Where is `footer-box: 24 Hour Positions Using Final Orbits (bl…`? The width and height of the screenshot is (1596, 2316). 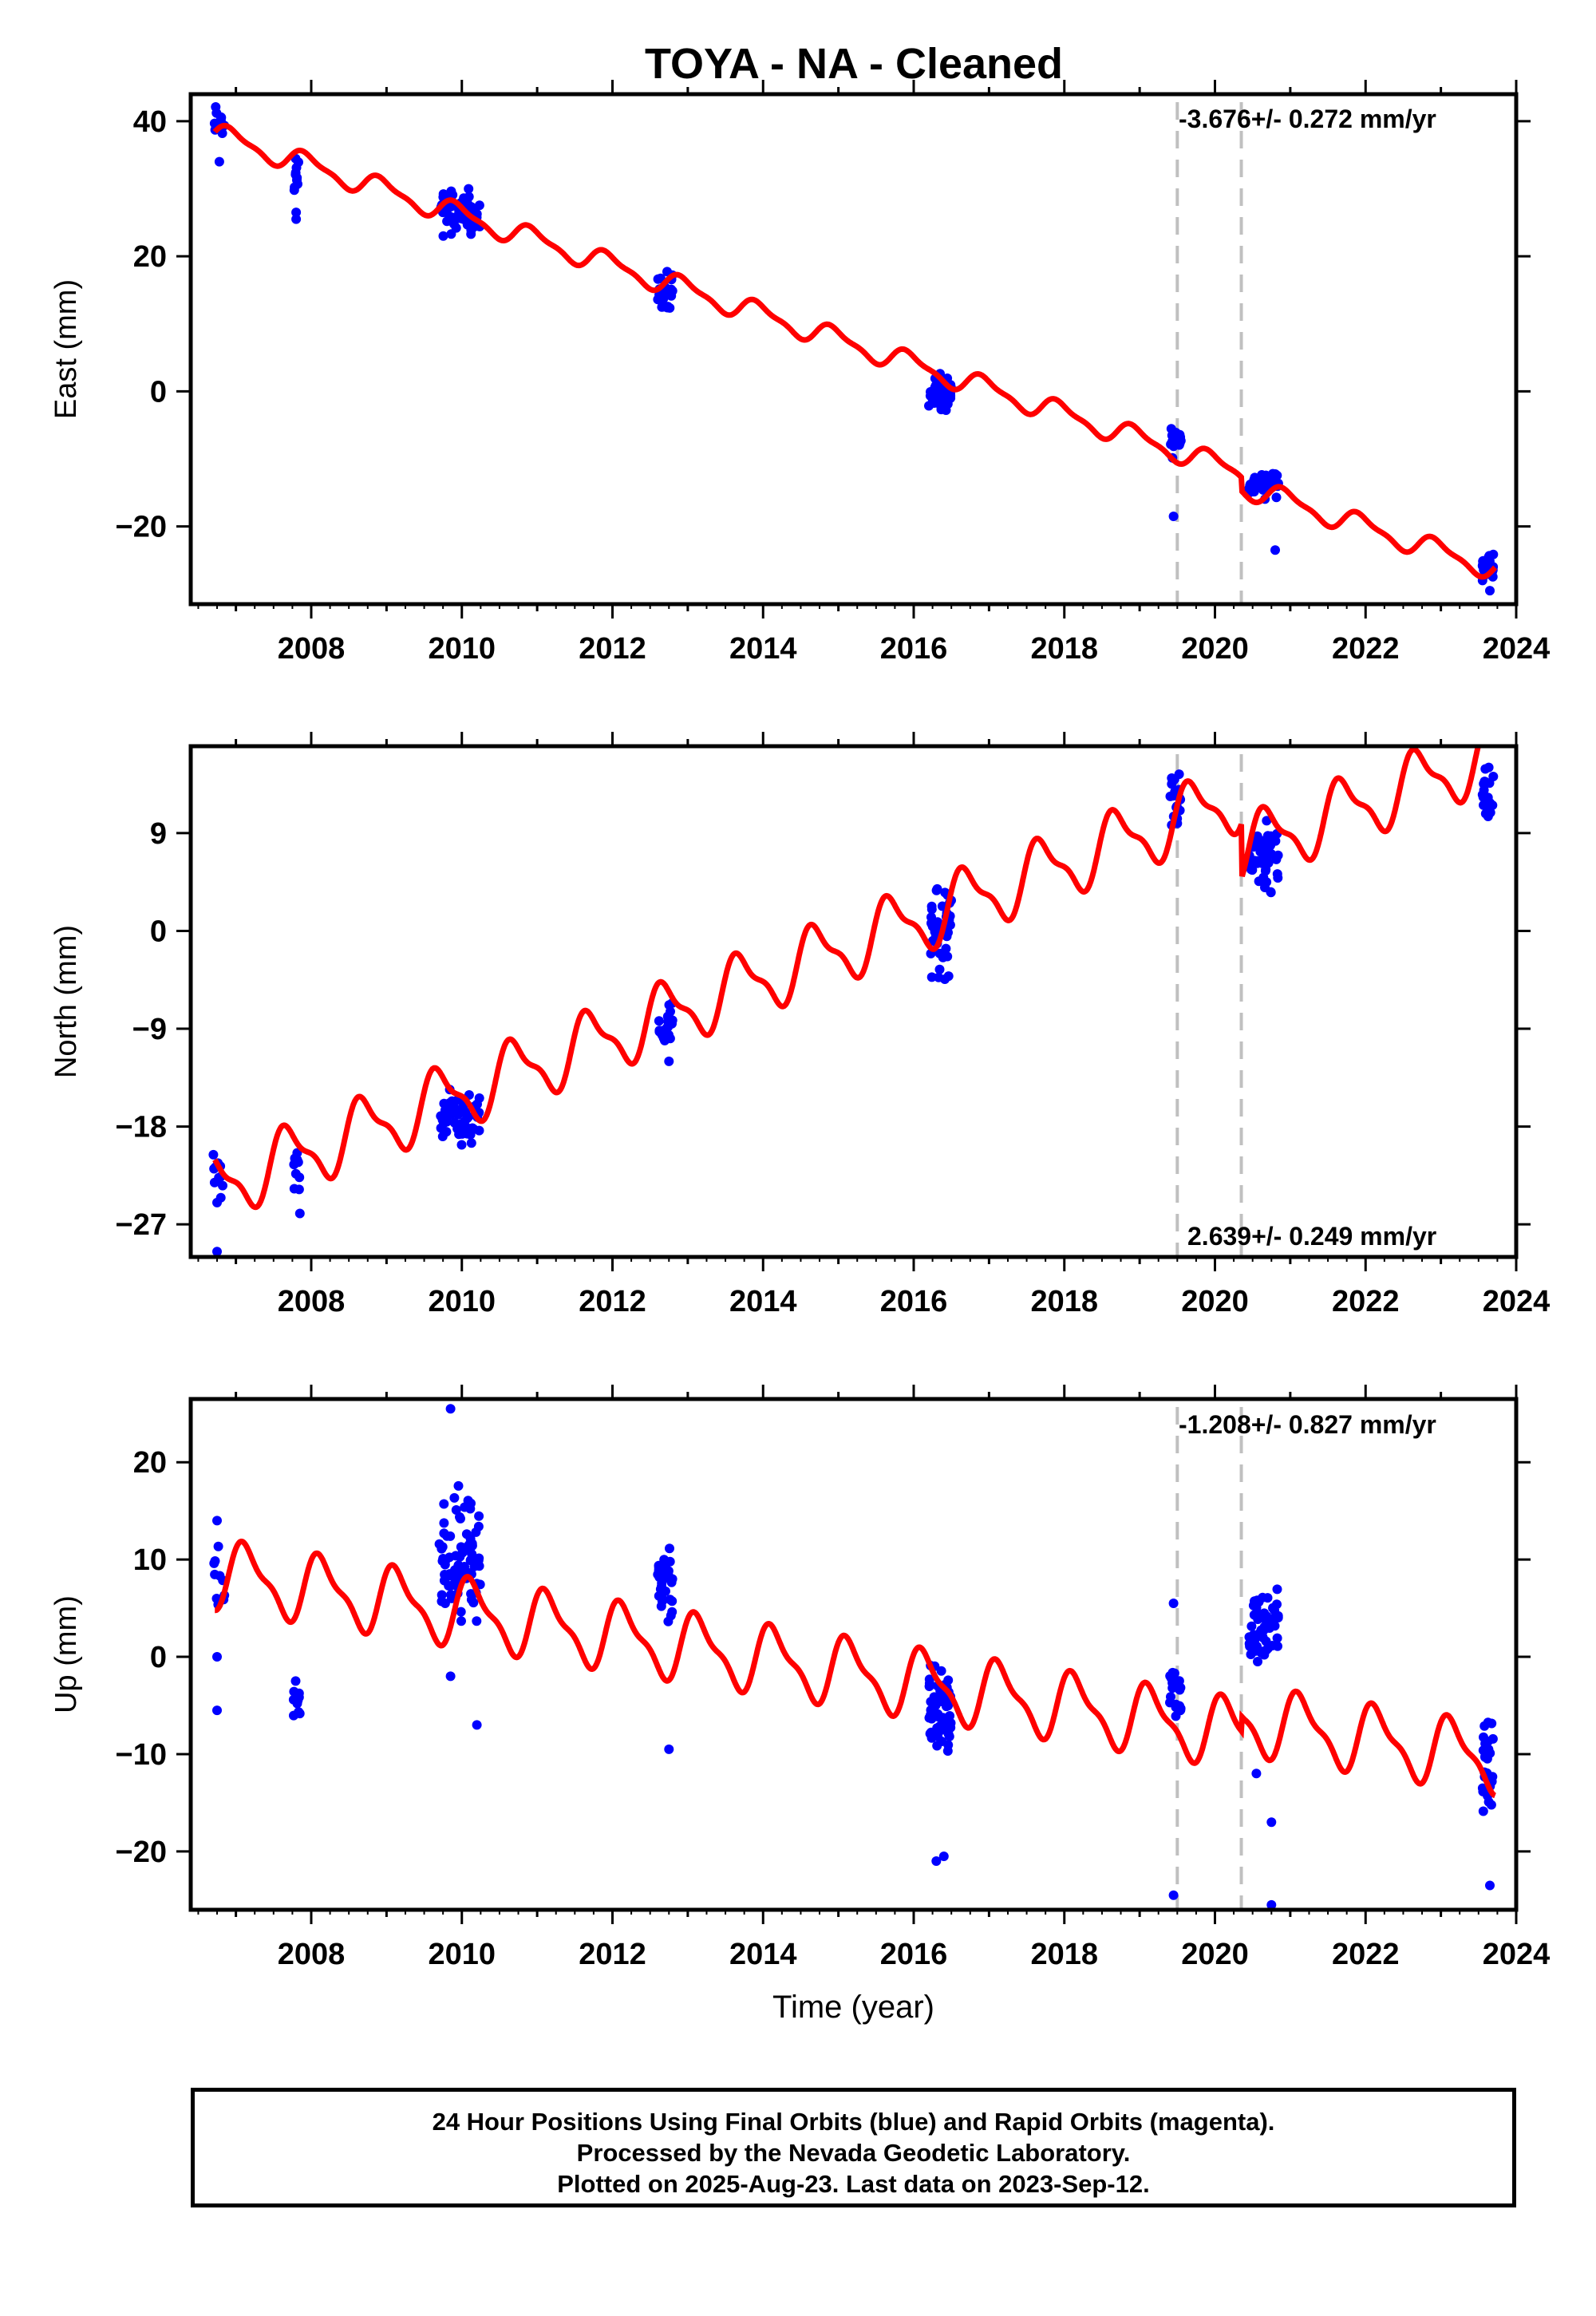 footer-box: 24 Hour Positions Using Final Orbits (bl… is located at coordinates (853, 2147).